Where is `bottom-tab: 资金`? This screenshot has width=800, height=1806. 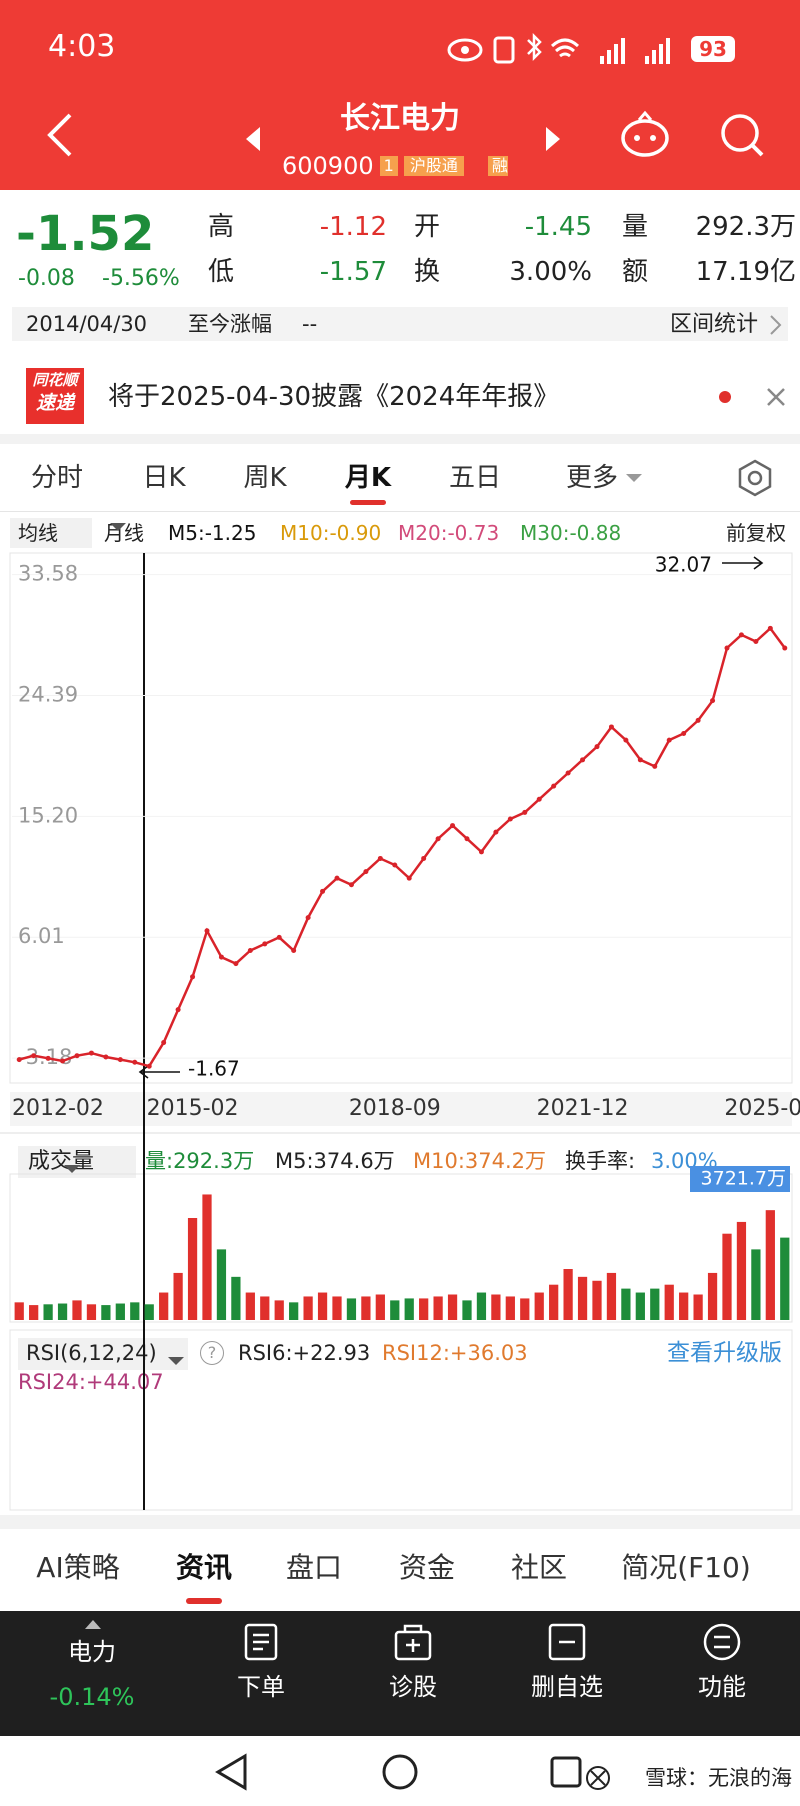 bottom-tab: 资金 is located at coordinates (427, 1567).